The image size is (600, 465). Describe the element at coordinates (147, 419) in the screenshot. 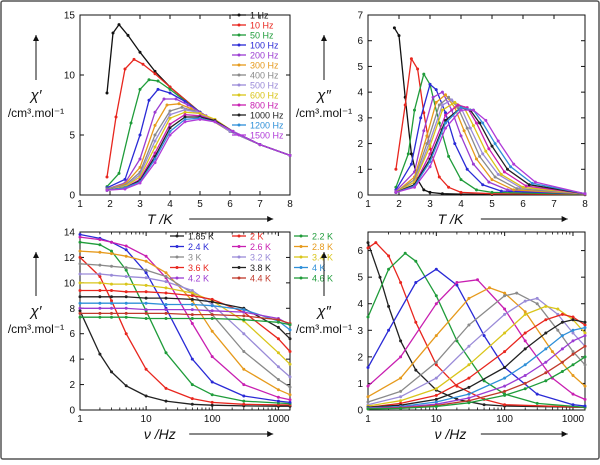

I see `x-tick-label: 10` at that location.